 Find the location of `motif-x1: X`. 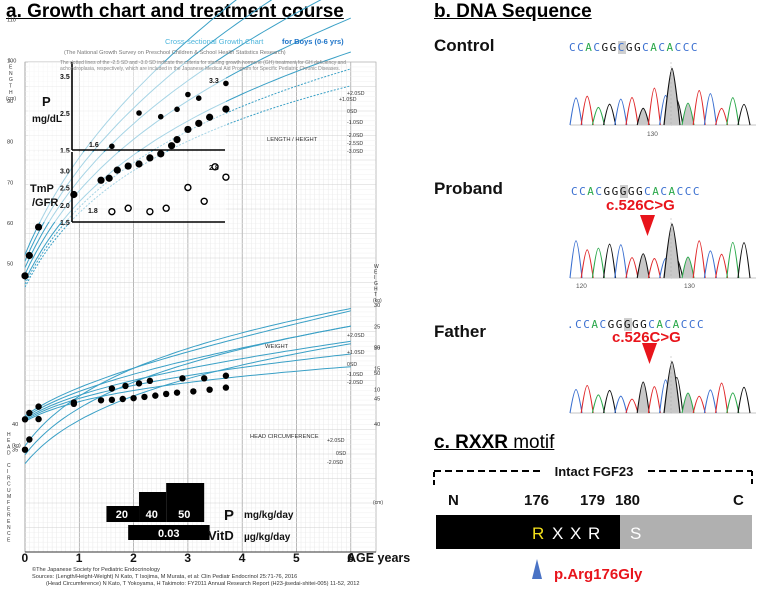

motif-x1: X is located at coordinates (557, 533).